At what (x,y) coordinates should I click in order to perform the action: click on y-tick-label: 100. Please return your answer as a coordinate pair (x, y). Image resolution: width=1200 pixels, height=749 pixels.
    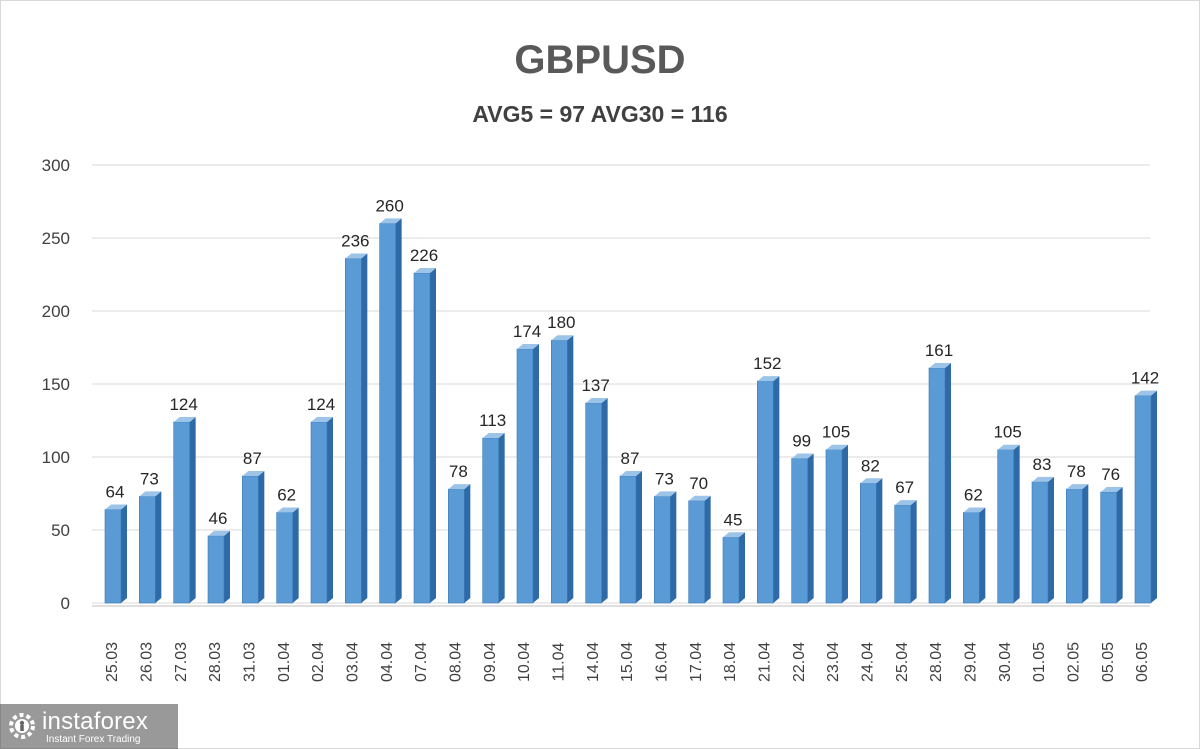
    Looking at the image, I should click on (56, 457).